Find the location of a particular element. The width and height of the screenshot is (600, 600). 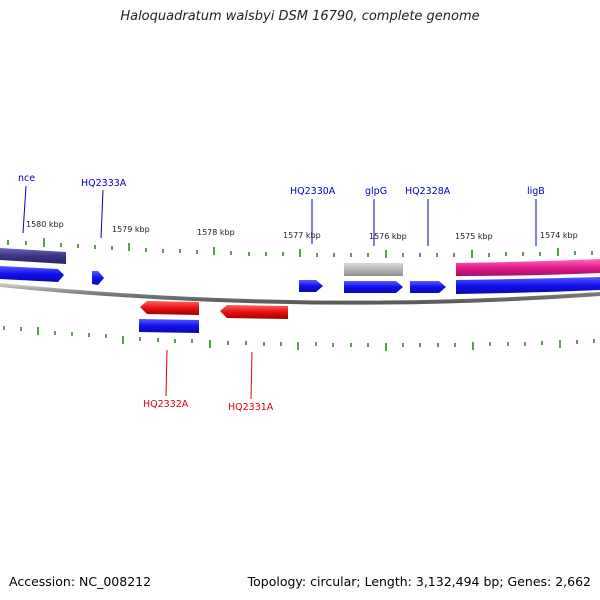

tick-label: 1576 kbp is located at coordinates (388, 236).